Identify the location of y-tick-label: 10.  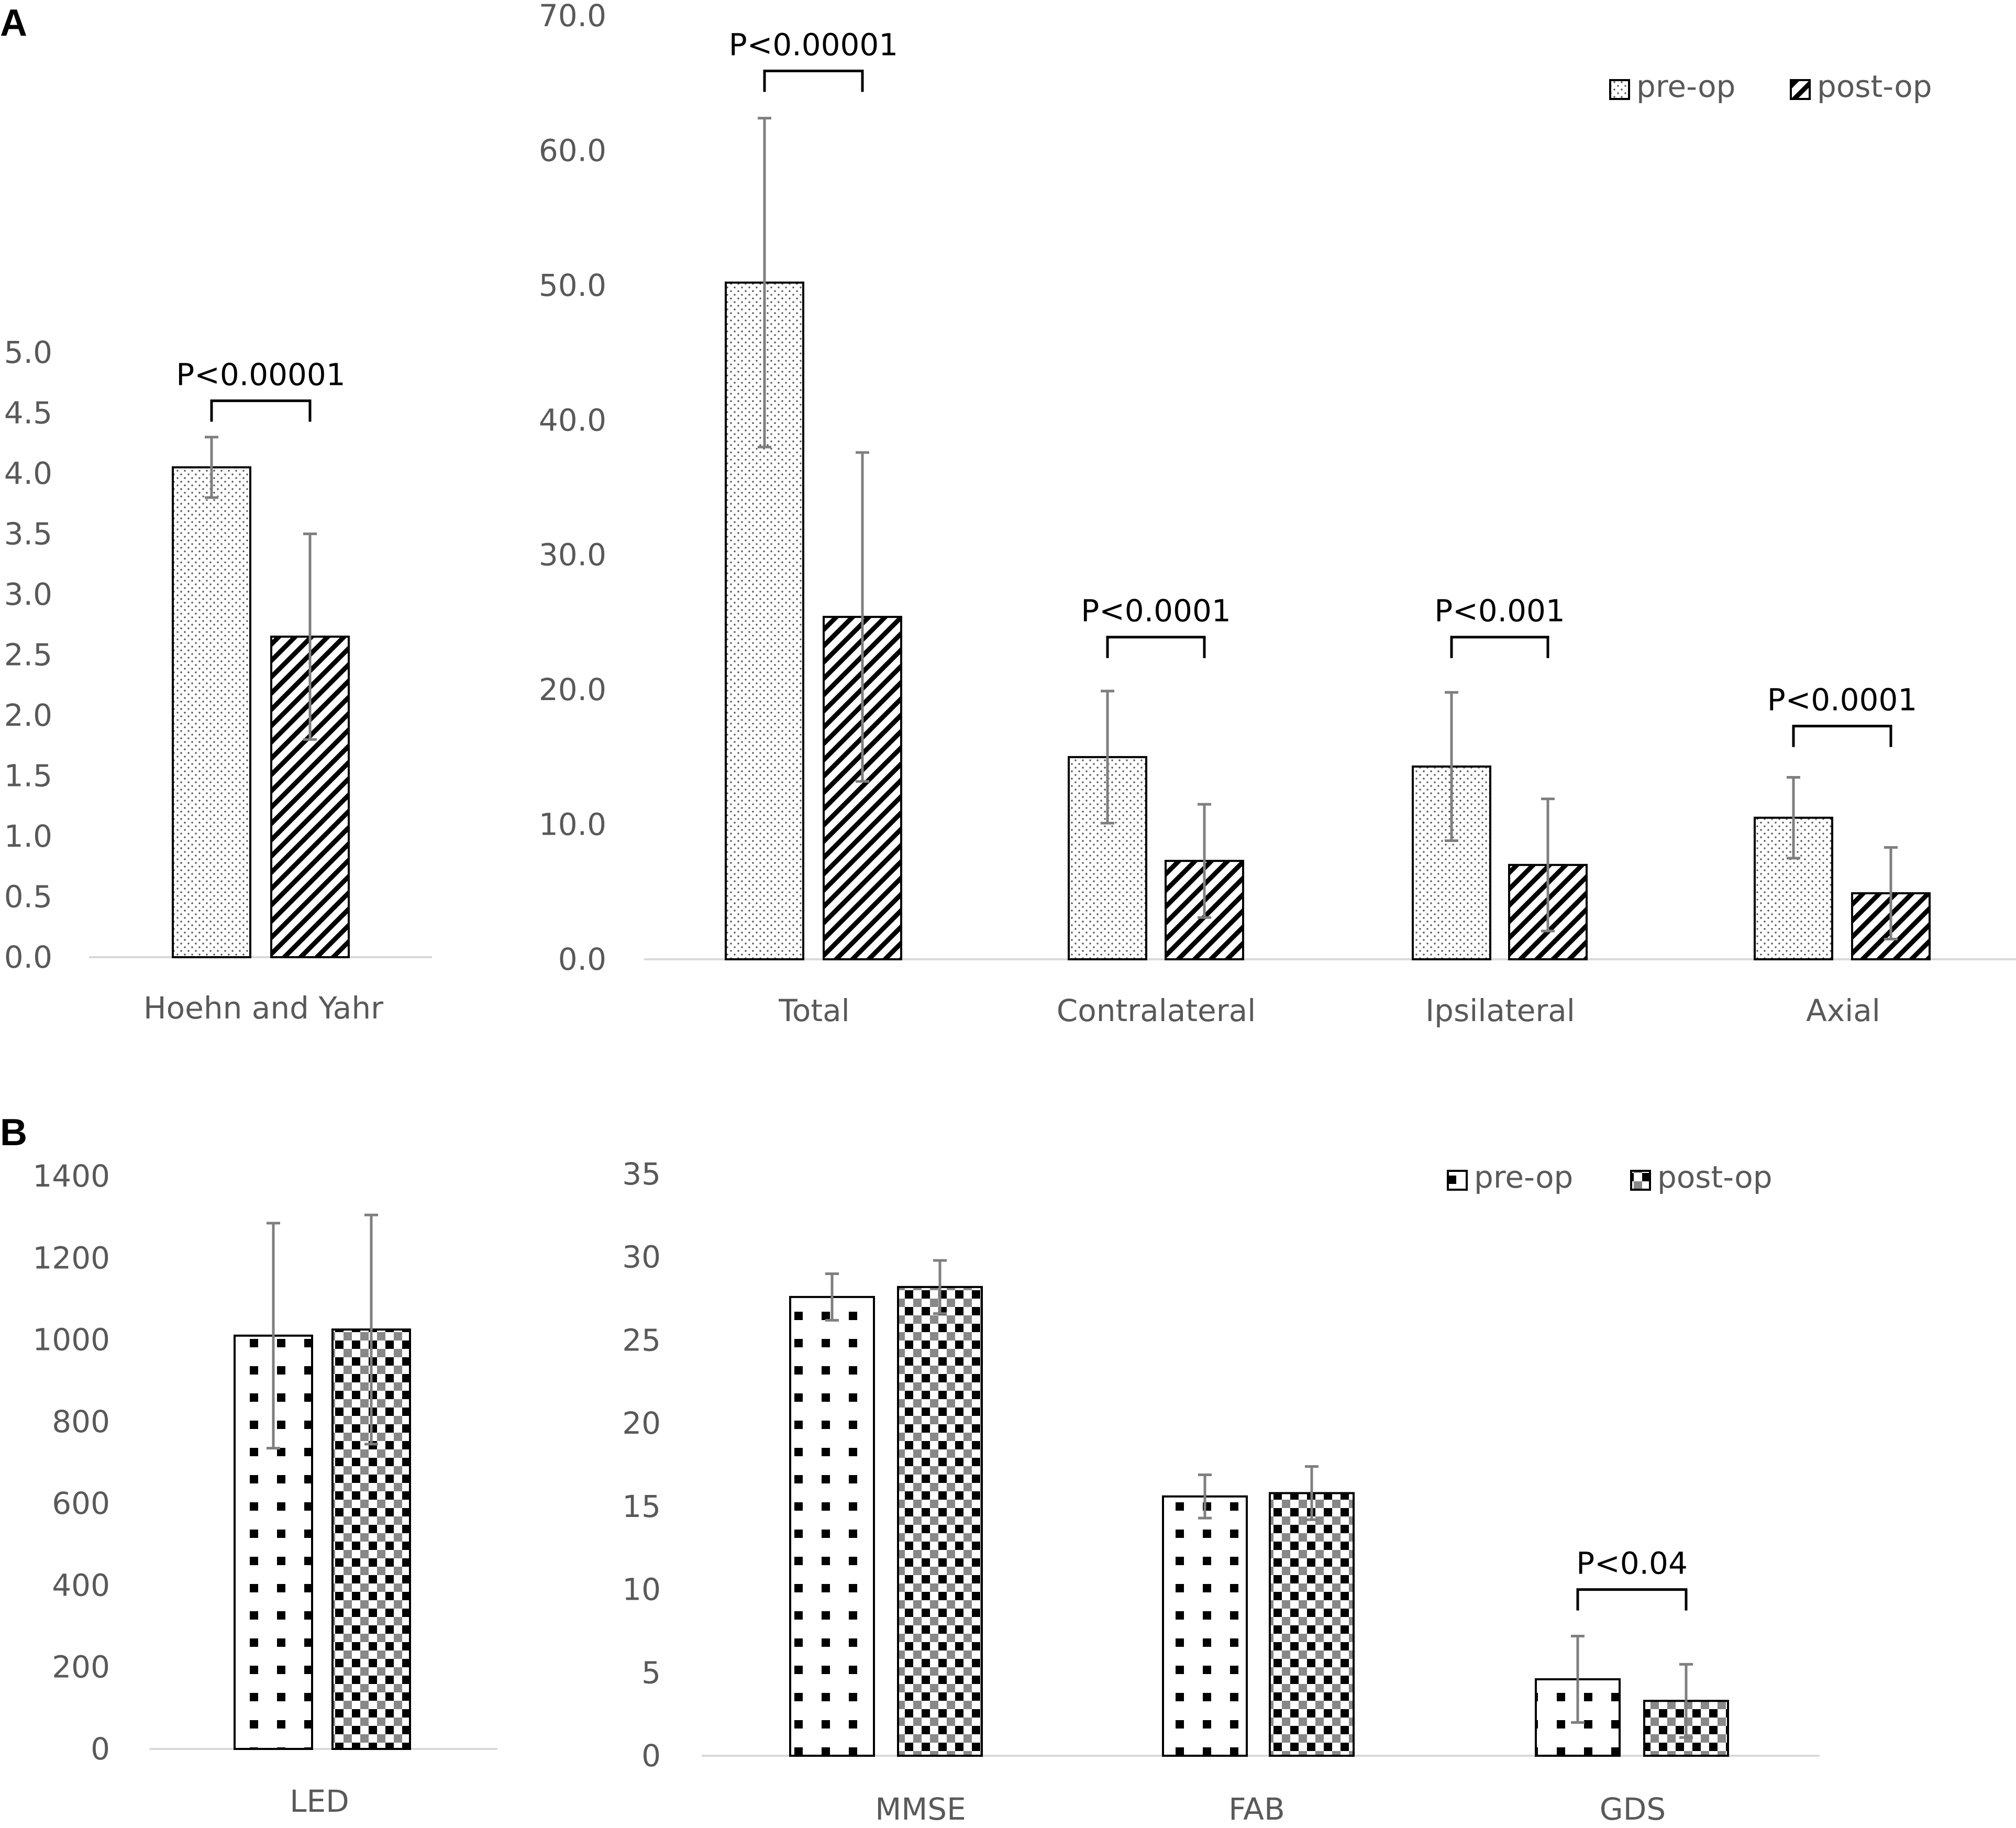
(642, 1590).